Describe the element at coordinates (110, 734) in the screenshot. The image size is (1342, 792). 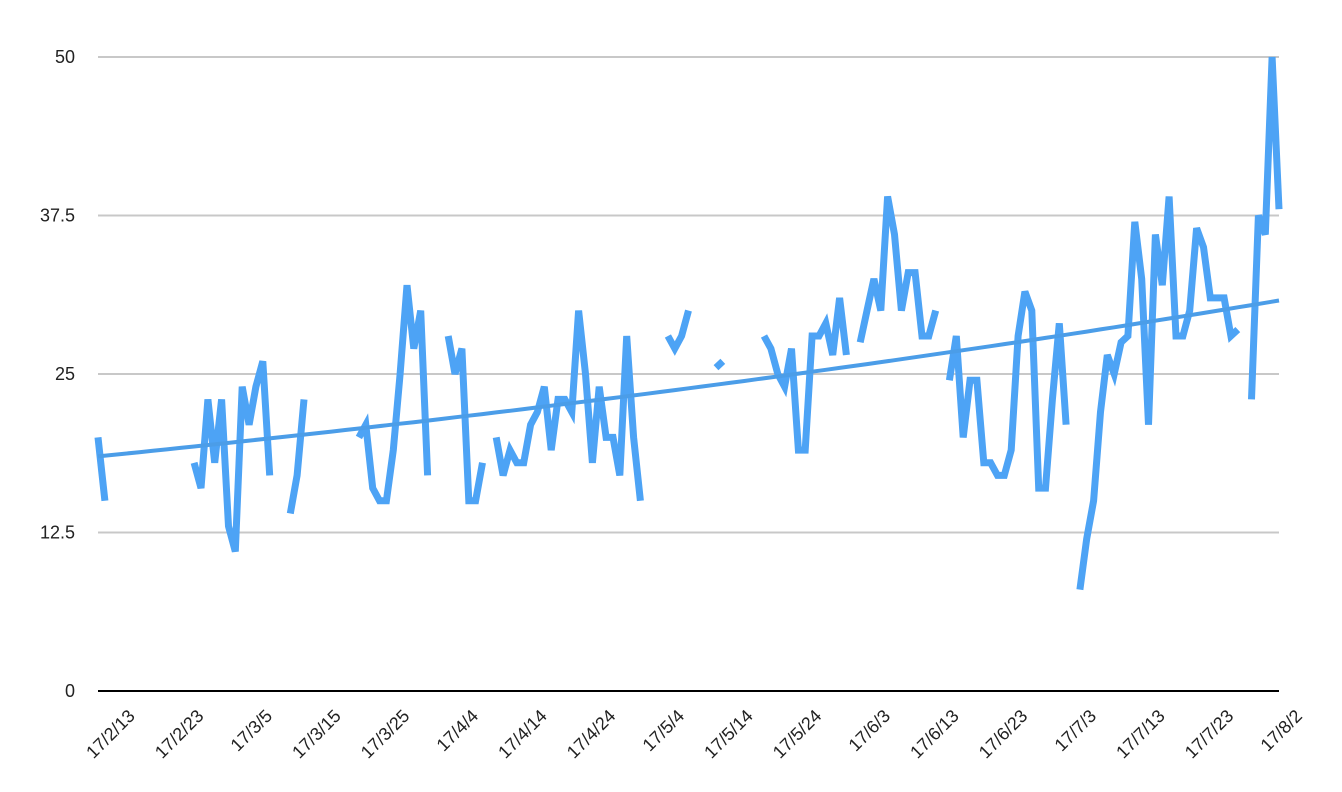
I see `x-tick-label: 17/2/13` at that location.